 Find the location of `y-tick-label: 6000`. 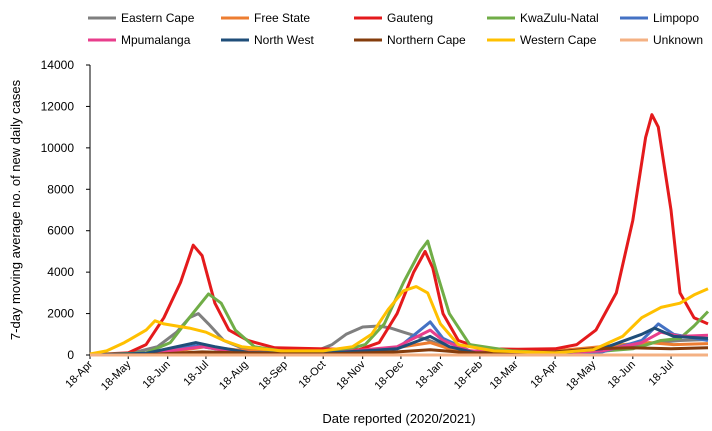

y-tick-label: 6000 is located at coordinates (60, 231).